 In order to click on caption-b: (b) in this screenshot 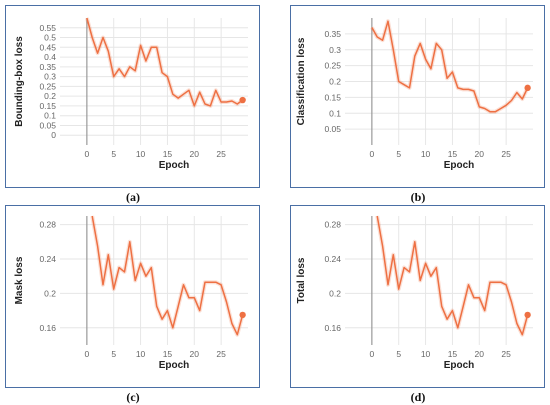, I will do `click(418, 197)`.